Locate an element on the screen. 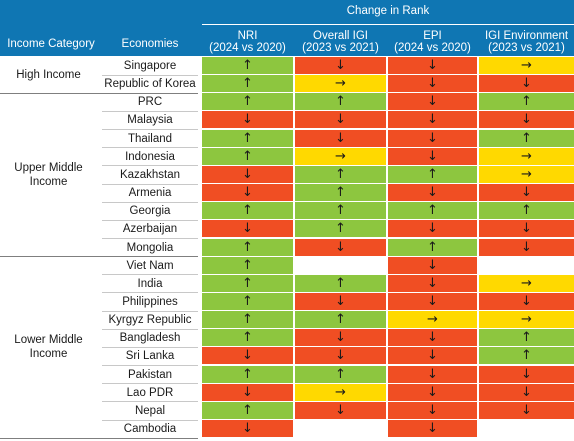 This screenshot has height=441, width=574. header-metric-period: (2023 vs 2021) is located at coordinates (340, 48).